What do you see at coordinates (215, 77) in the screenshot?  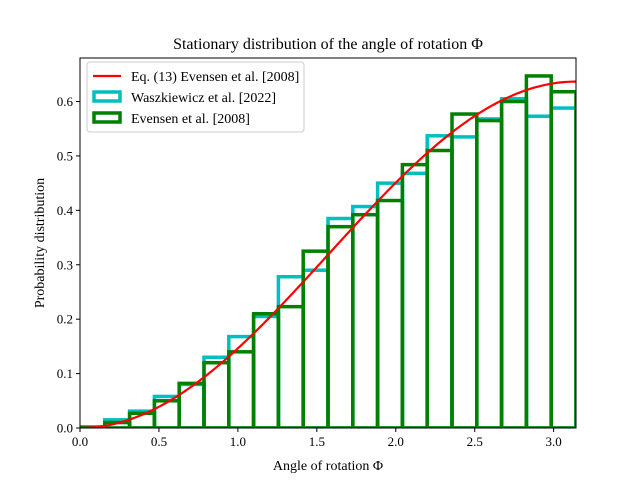 I see `legend-label: Eq. (13) Evensen et al. [2008]` at bounding box center [215, 77].